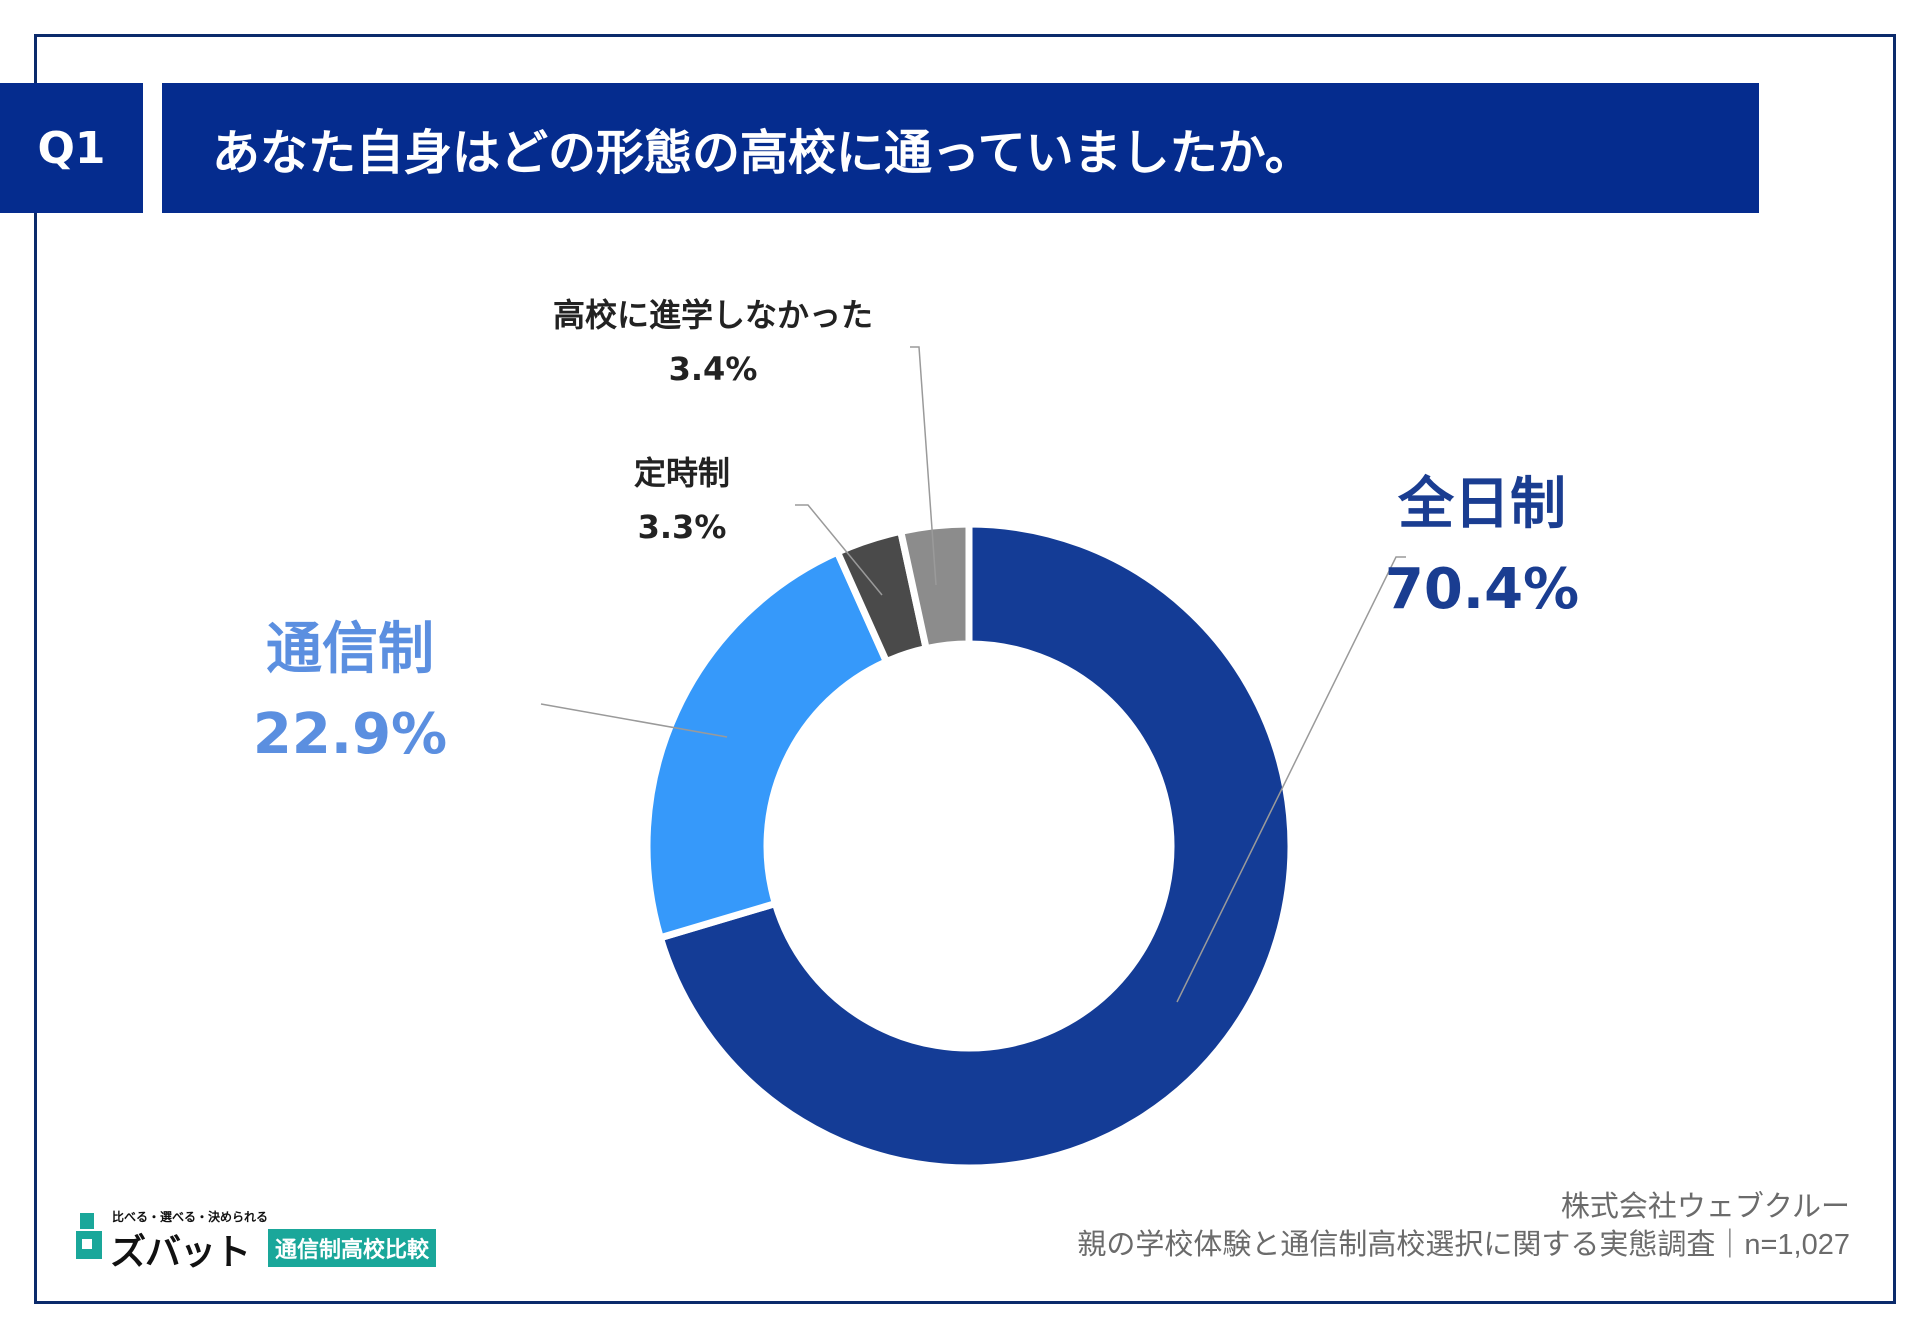 The height and width of the screenshot is (1329, 1920). Describe the element at coordinates (682, 527) in the screenshot. I see `label-teiji-value: 3.3%` at that location.